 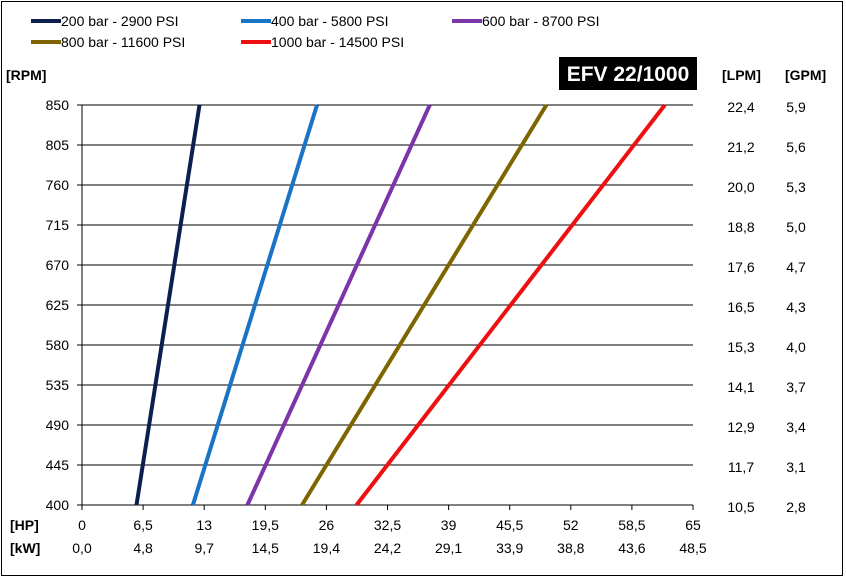 What do you see at coordinates (327, 525) in the screenshot?
I see `hp-tick-label: 26` at bounding box center [327, 525].